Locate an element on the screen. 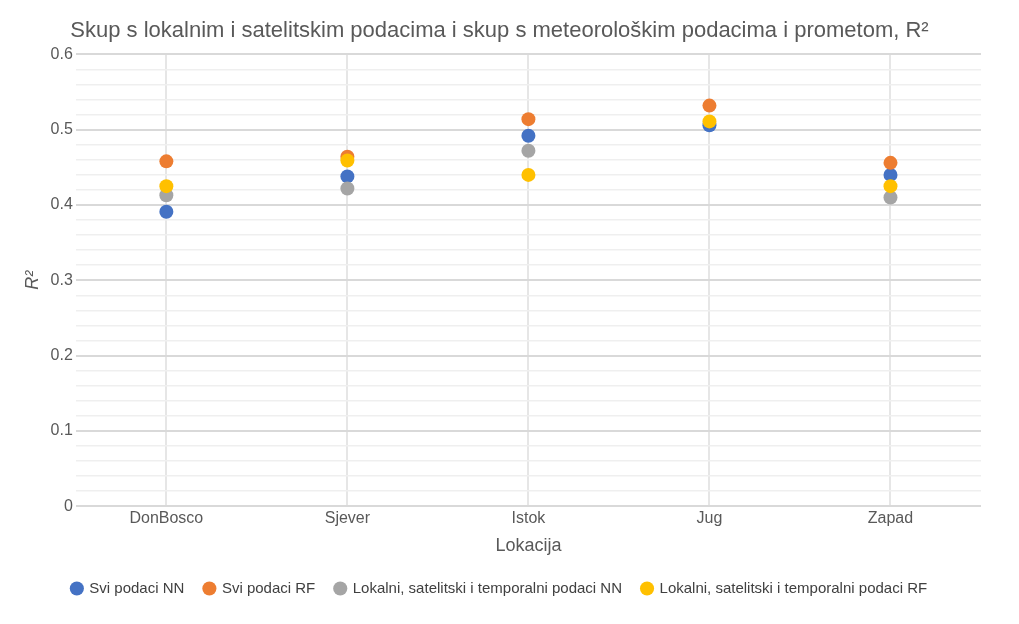 The image size is (1019, 624). y-tick-label: 0.2 is located at coordinates (61, 355).